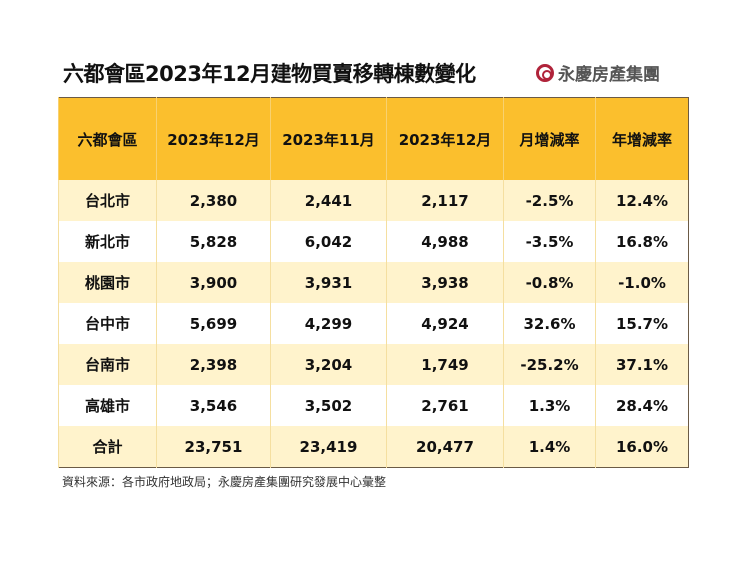 This screenshot has width=750, height=563. I want to click on table-cell: 桃園市, so click(107, 282).